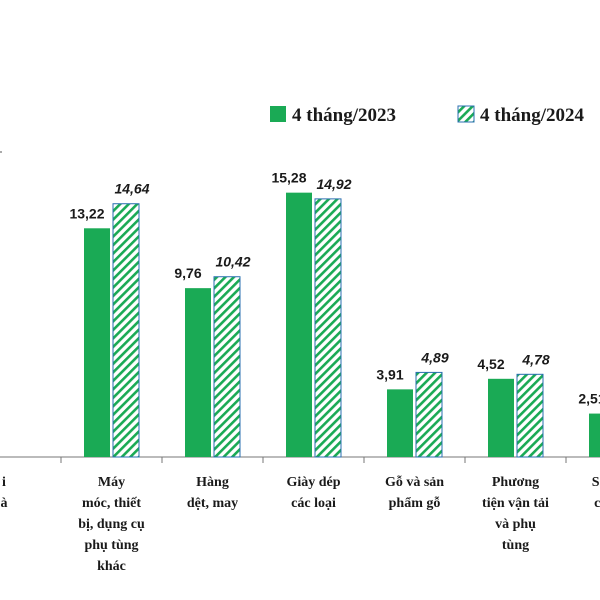 The height and width of the screenshot is (600, 600). What do you see at coordinates (313, 493) in the screenshot?
I see `category-label: Giày dép các loại` at bounding box center [313, 493].